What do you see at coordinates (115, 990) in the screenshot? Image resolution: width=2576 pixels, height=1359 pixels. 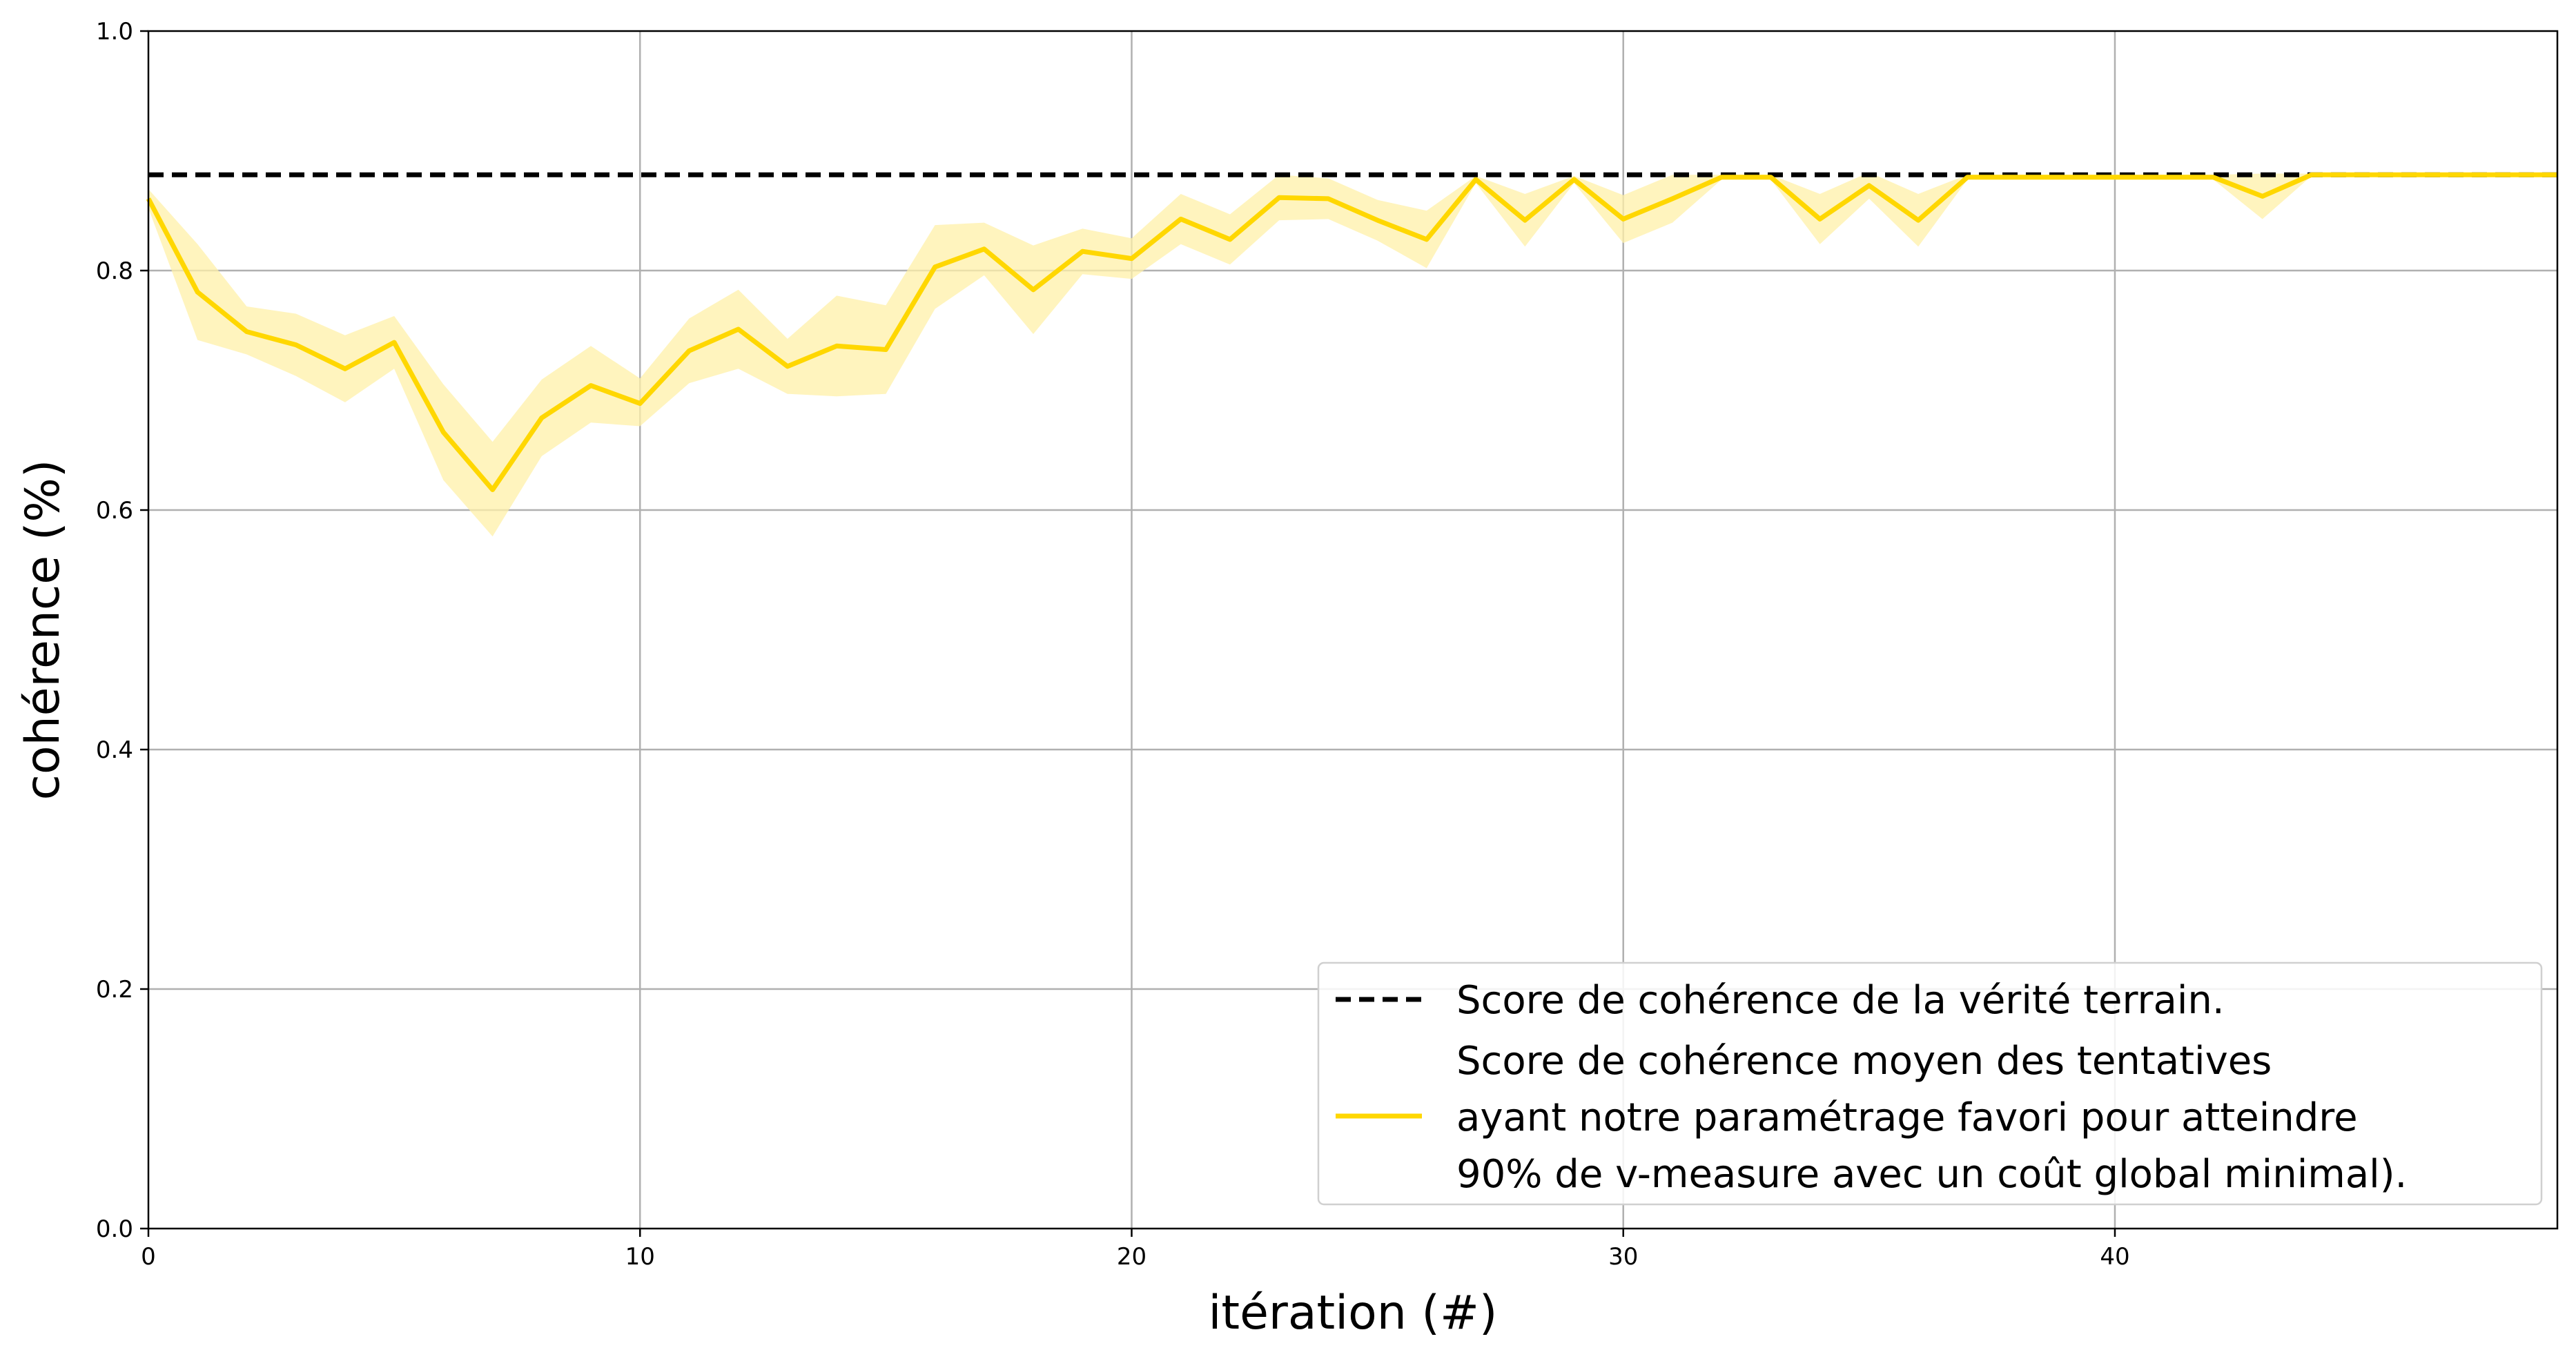 I see `y-tick-label-1: 0.2` at bounding box center [115, 990].